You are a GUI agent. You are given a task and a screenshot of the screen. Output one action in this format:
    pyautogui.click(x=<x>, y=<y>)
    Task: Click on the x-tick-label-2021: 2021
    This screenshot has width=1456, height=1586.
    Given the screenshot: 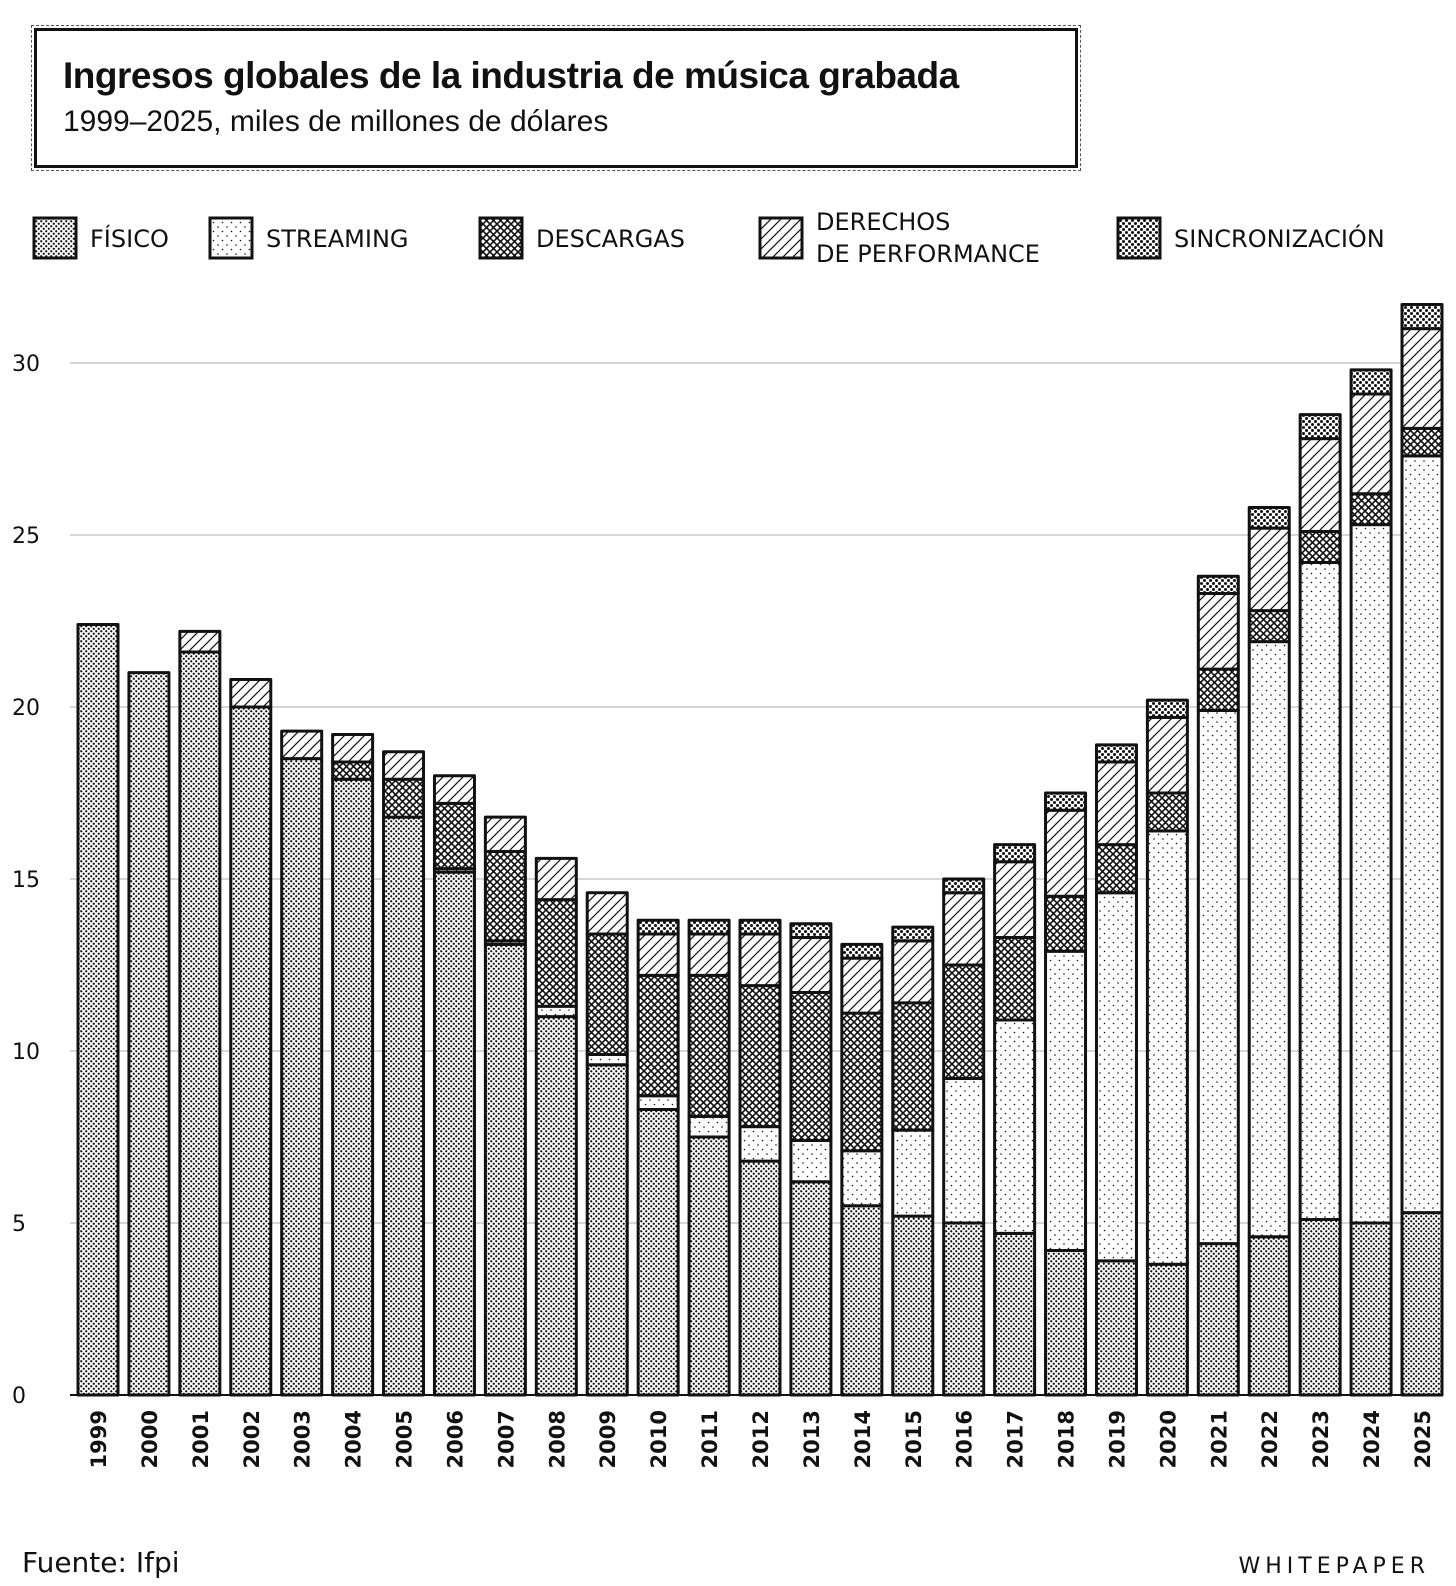 What is the action you would take?
    pyautogui.click(x=1219, y=1439)
    